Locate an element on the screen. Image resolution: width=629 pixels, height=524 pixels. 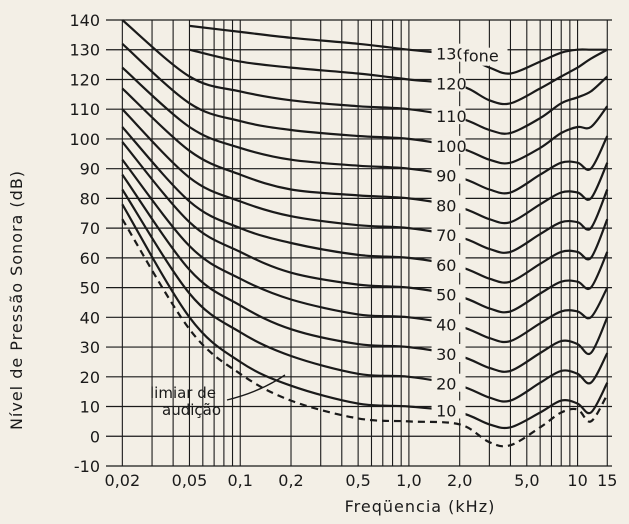
x-tick-label: 0,05 is located at coordinates (190, 480).